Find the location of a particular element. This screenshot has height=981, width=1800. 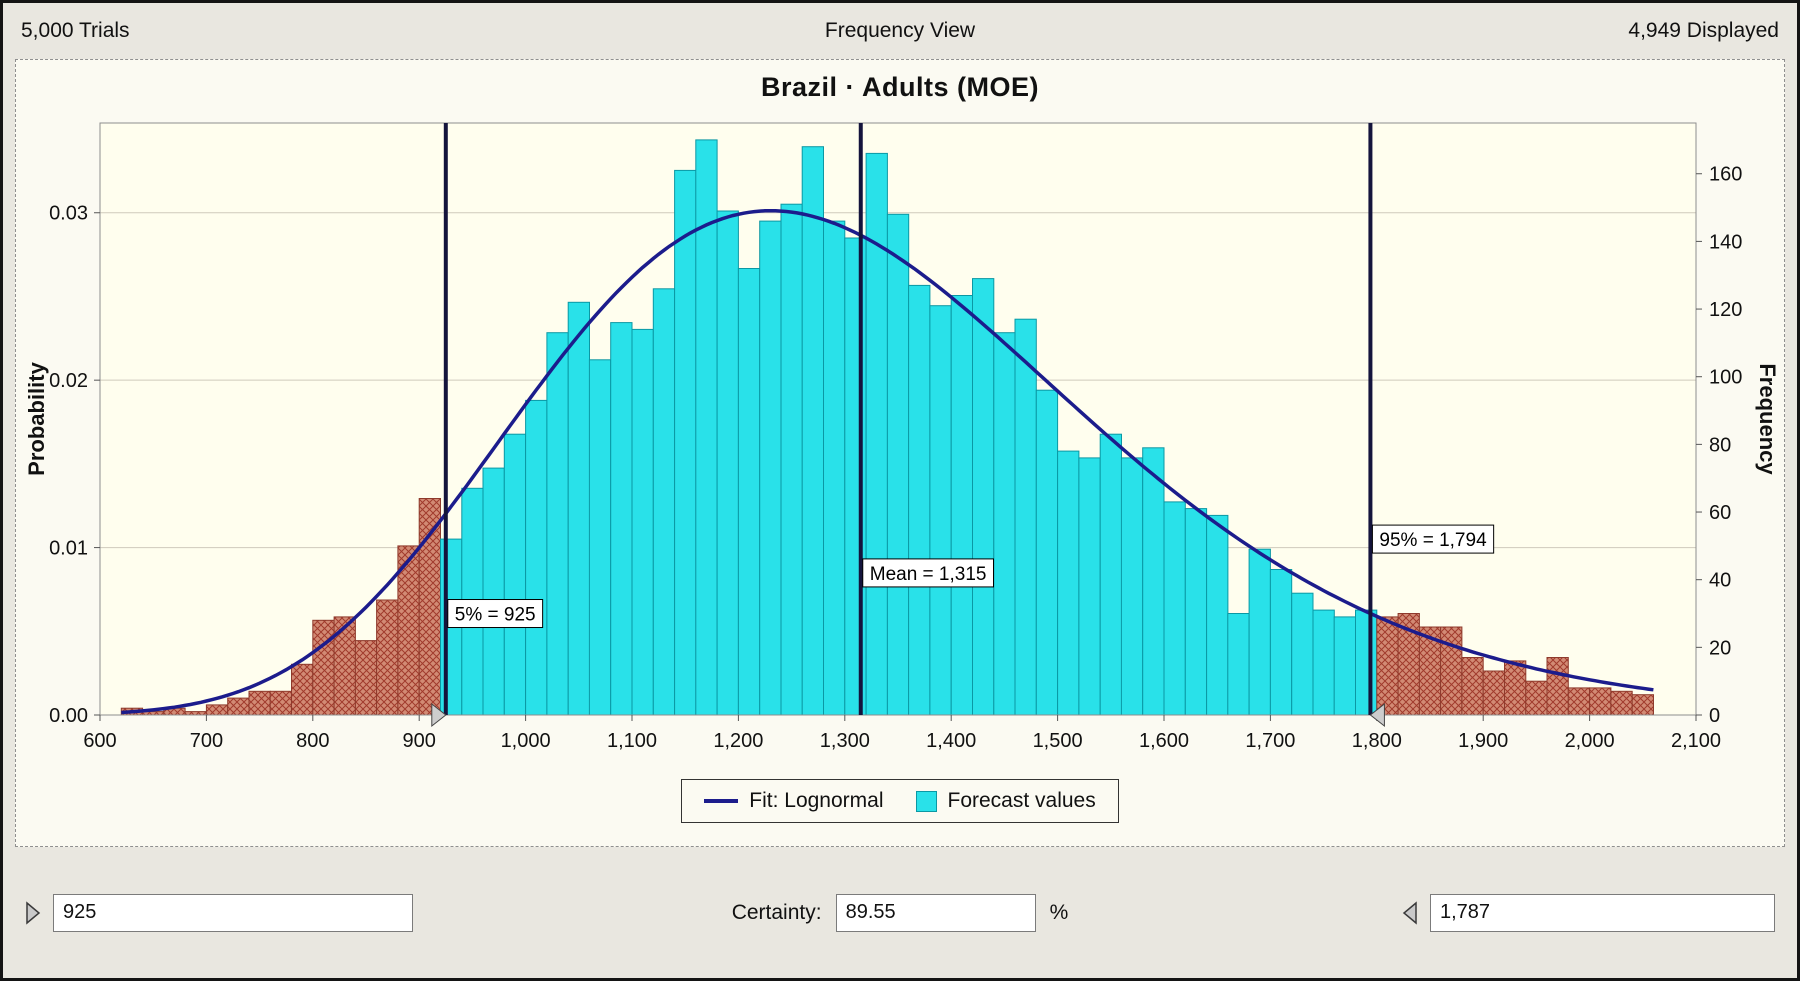

marker-label-p5: 5% = 925 is located at coordinates (495, 614).